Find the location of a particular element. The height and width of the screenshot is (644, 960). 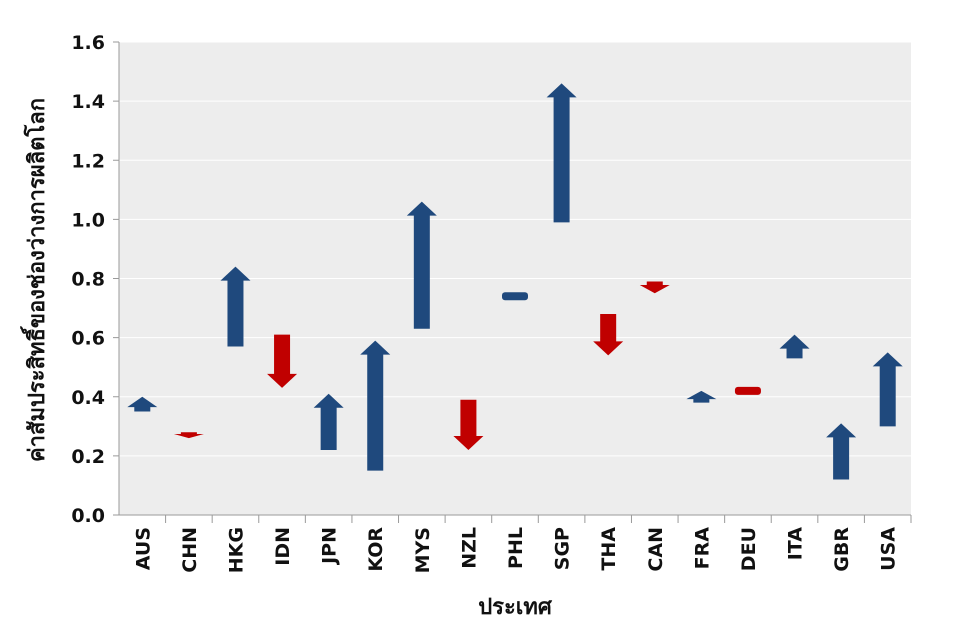

x-tick-label: DEU is located at coordinates (749, 549).